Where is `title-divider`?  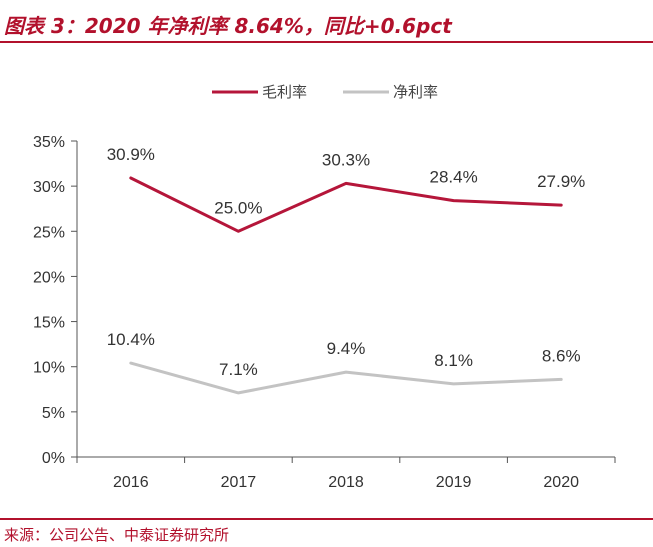
title-divider is located at coordinates (326, 42).